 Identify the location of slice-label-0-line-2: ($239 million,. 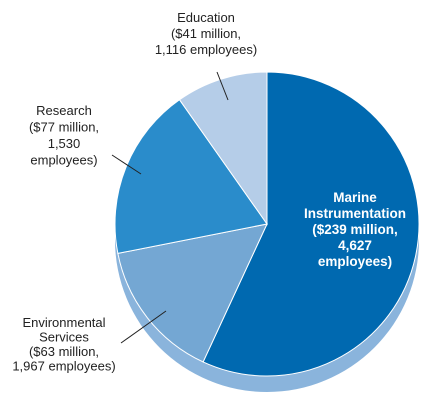
(355, 229).